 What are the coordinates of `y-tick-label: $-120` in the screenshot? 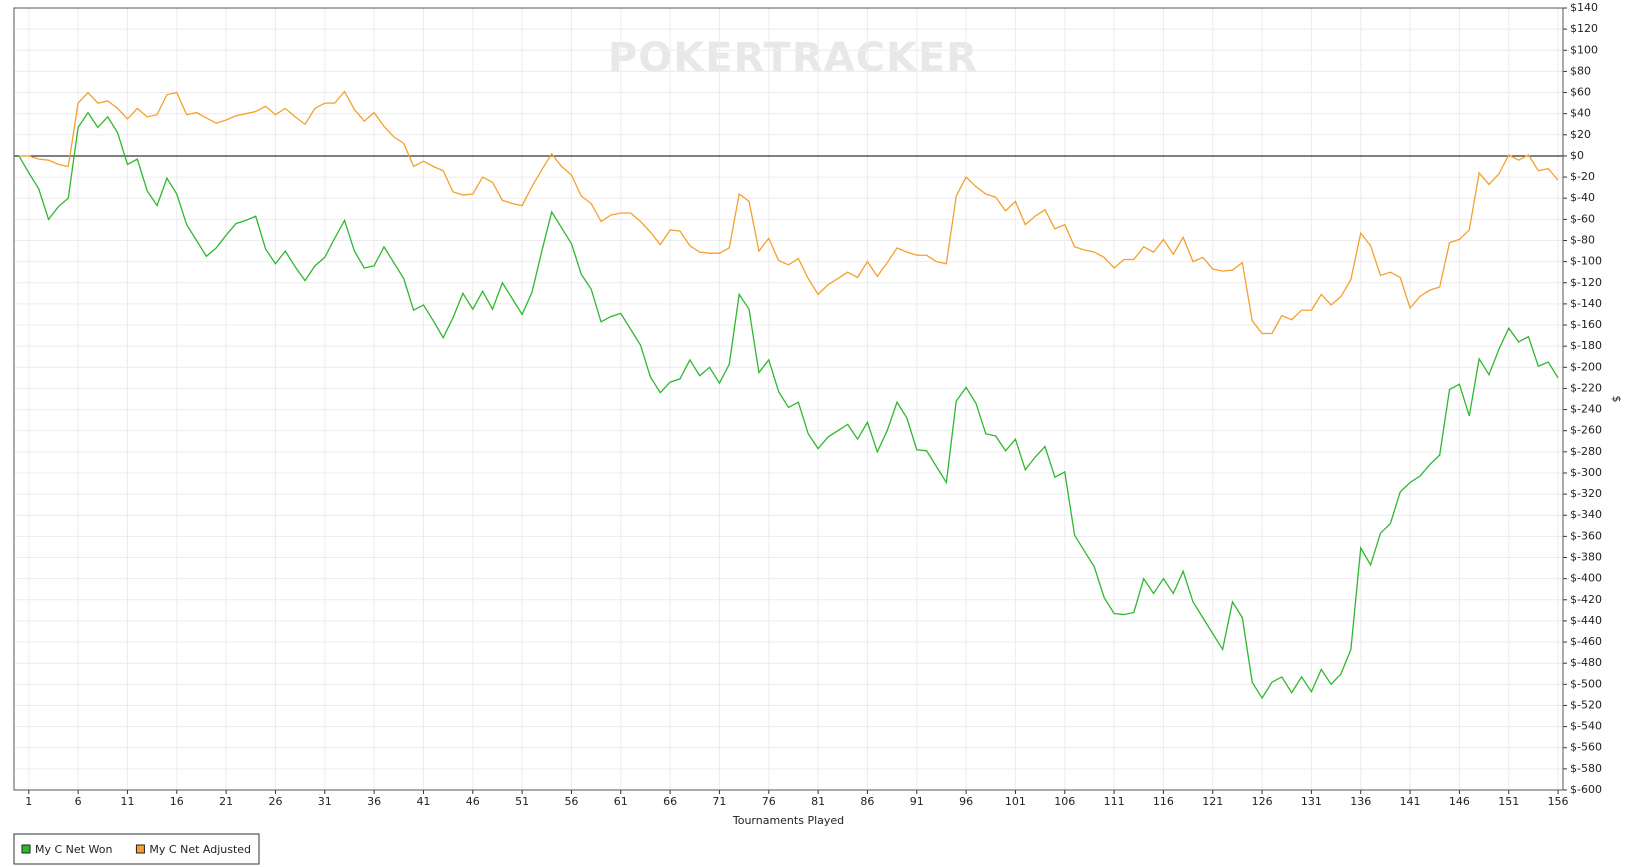 It's located at (1586, 282).